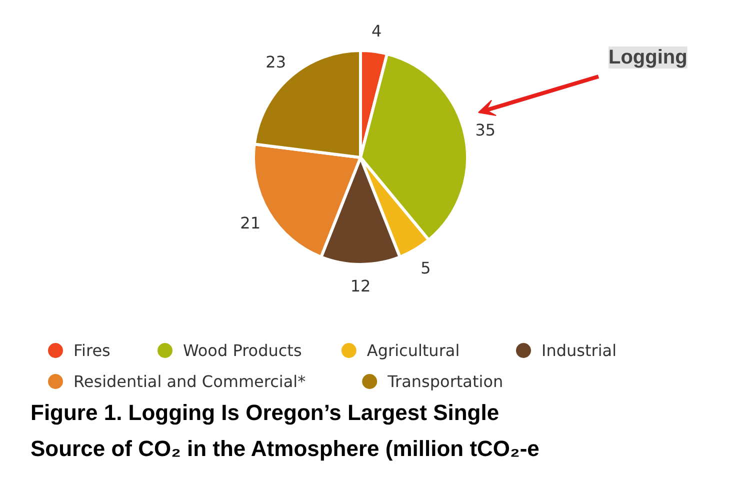  I want to click on data-label: 21, so click(250, 223).